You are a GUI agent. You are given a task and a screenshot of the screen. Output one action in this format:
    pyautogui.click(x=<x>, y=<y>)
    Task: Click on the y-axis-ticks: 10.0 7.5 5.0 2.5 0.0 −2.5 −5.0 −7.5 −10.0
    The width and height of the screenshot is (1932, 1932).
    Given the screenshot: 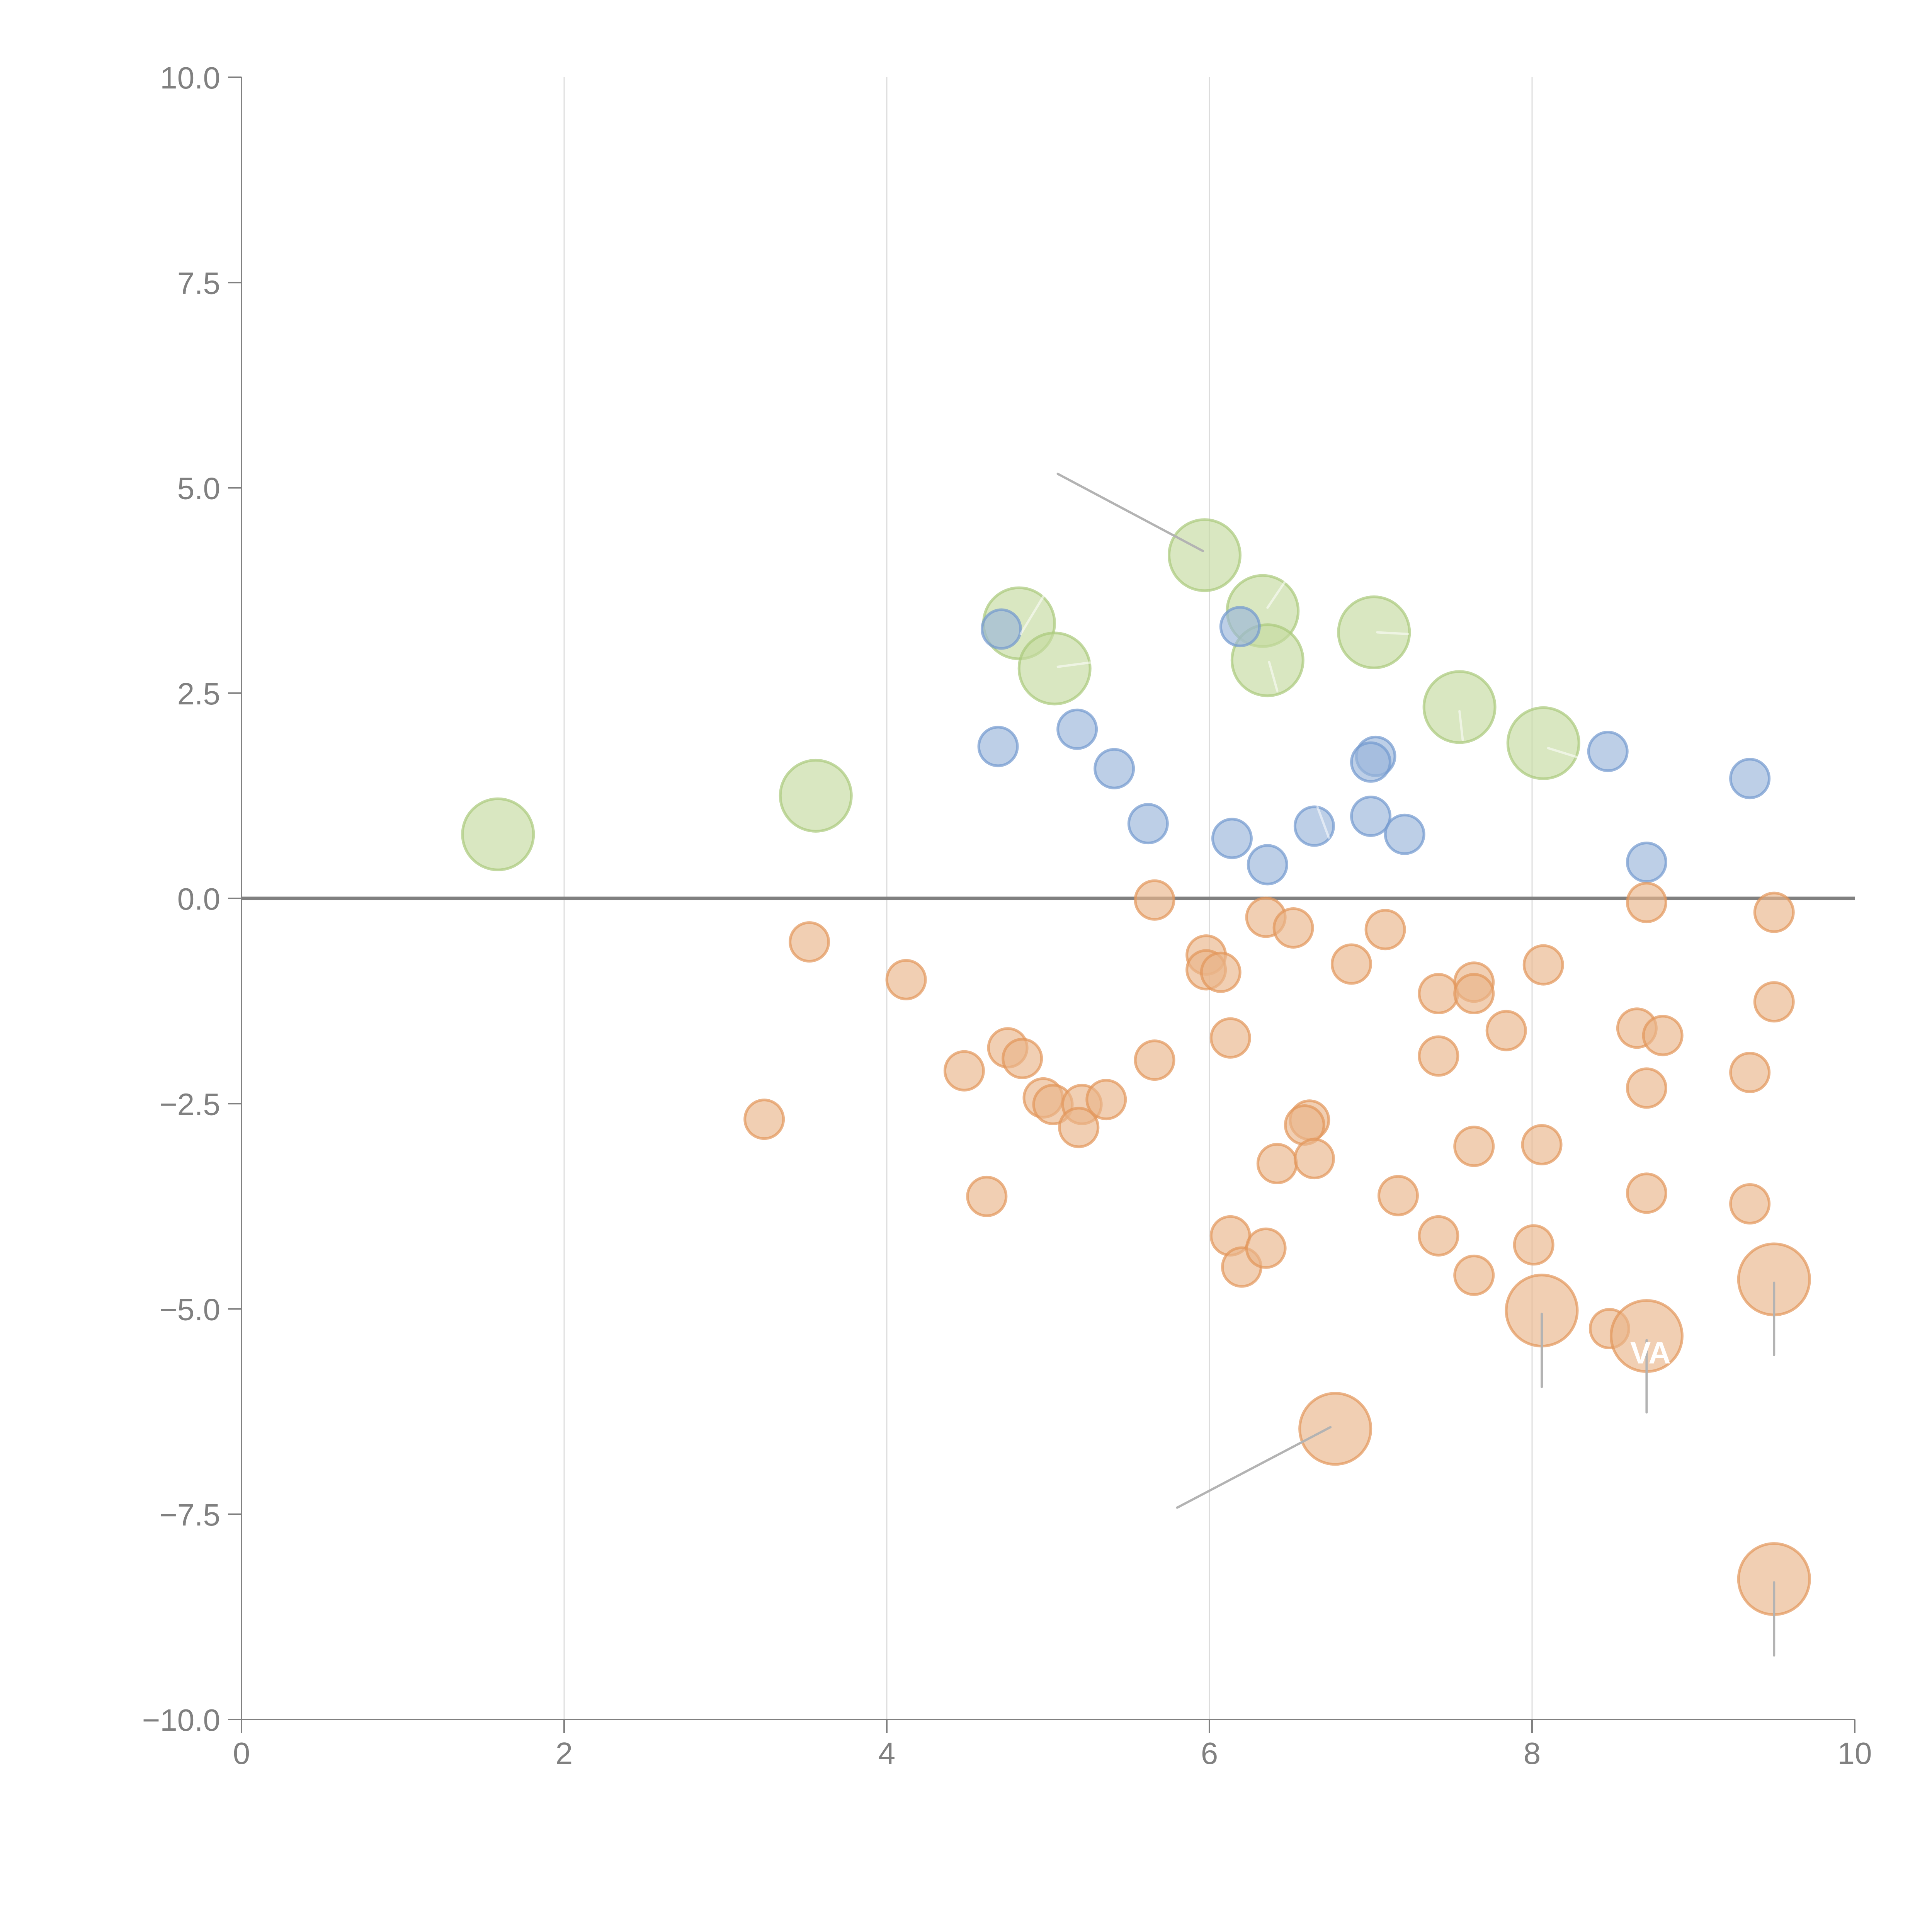 What is the action you would take?
    pyautogui.click(x=192, y=899)
    